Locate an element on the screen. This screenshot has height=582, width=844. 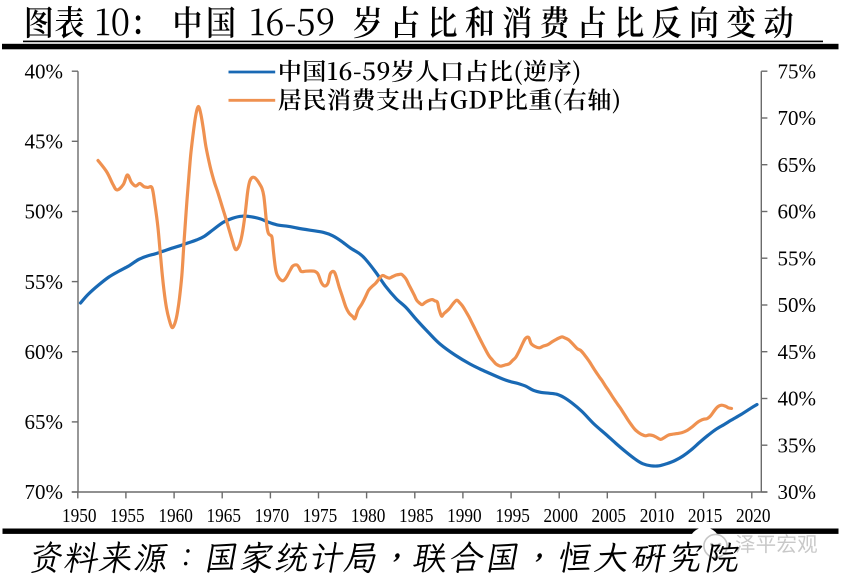
svg-text: 2005 is located at coordinates (609, 516).